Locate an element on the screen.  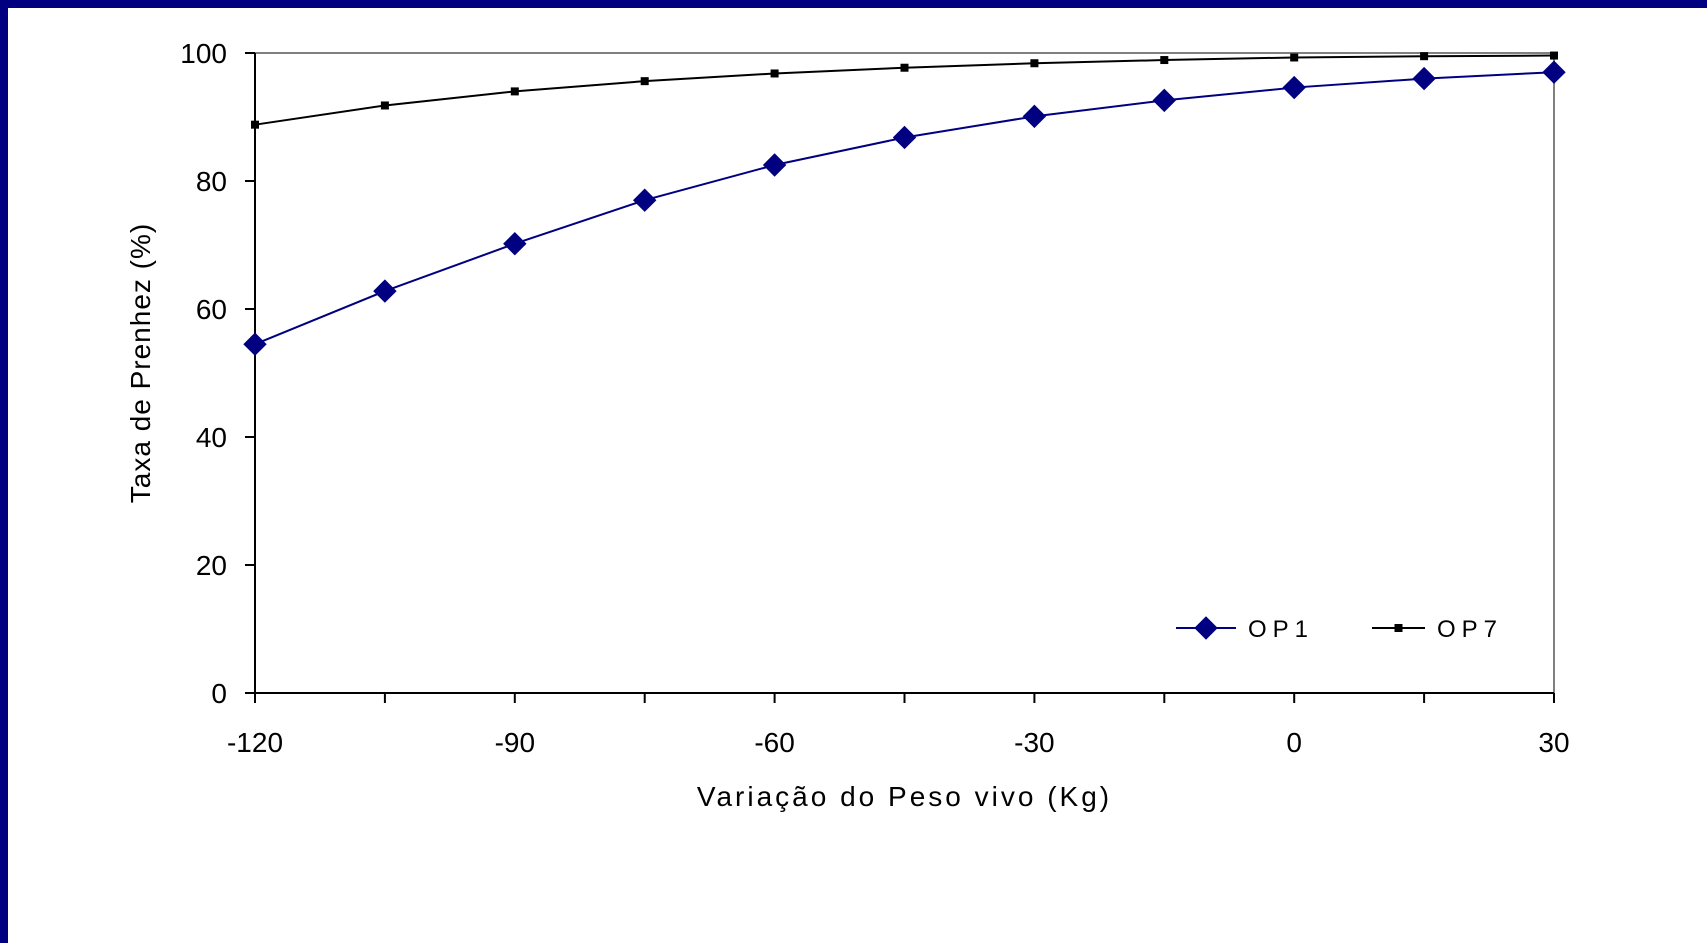
legend-item-op1: OP1 is located at coordinates (1245, 629).